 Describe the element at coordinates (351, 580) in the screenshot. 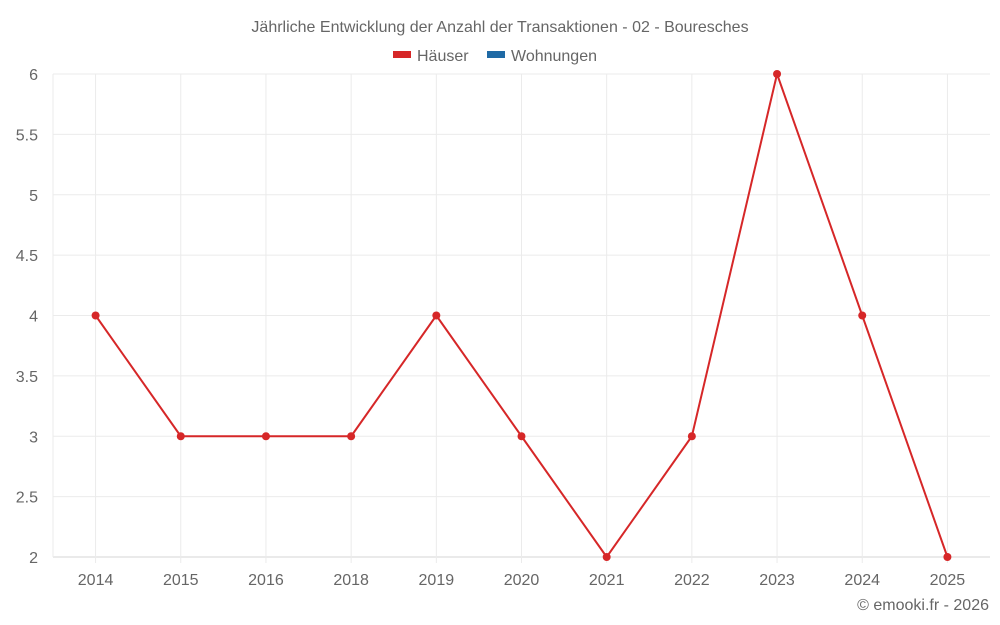

I see `x-tick-label: 2018` at that location.